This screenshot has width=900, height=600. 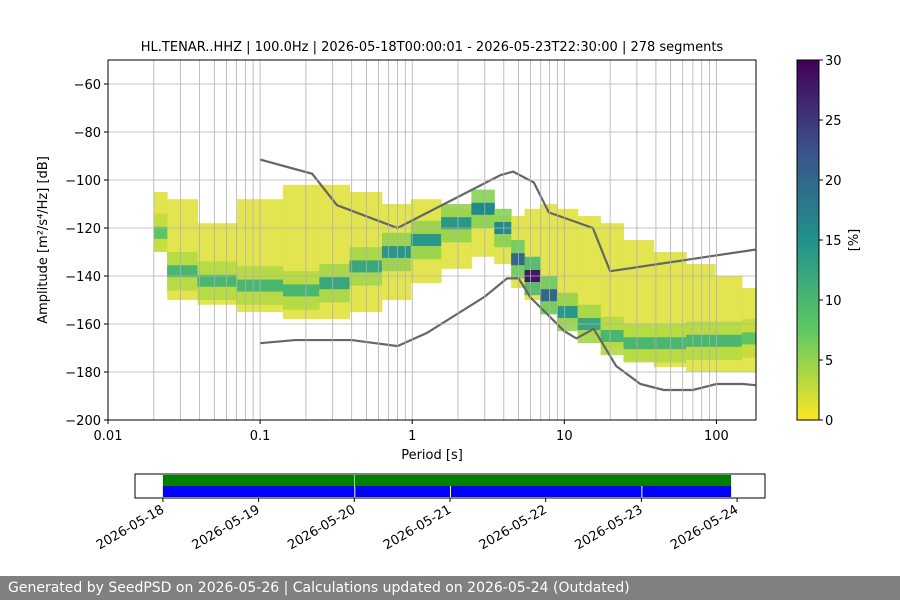 I want to click on colorbar-tick-label: 25, so click(x=833, y=121).